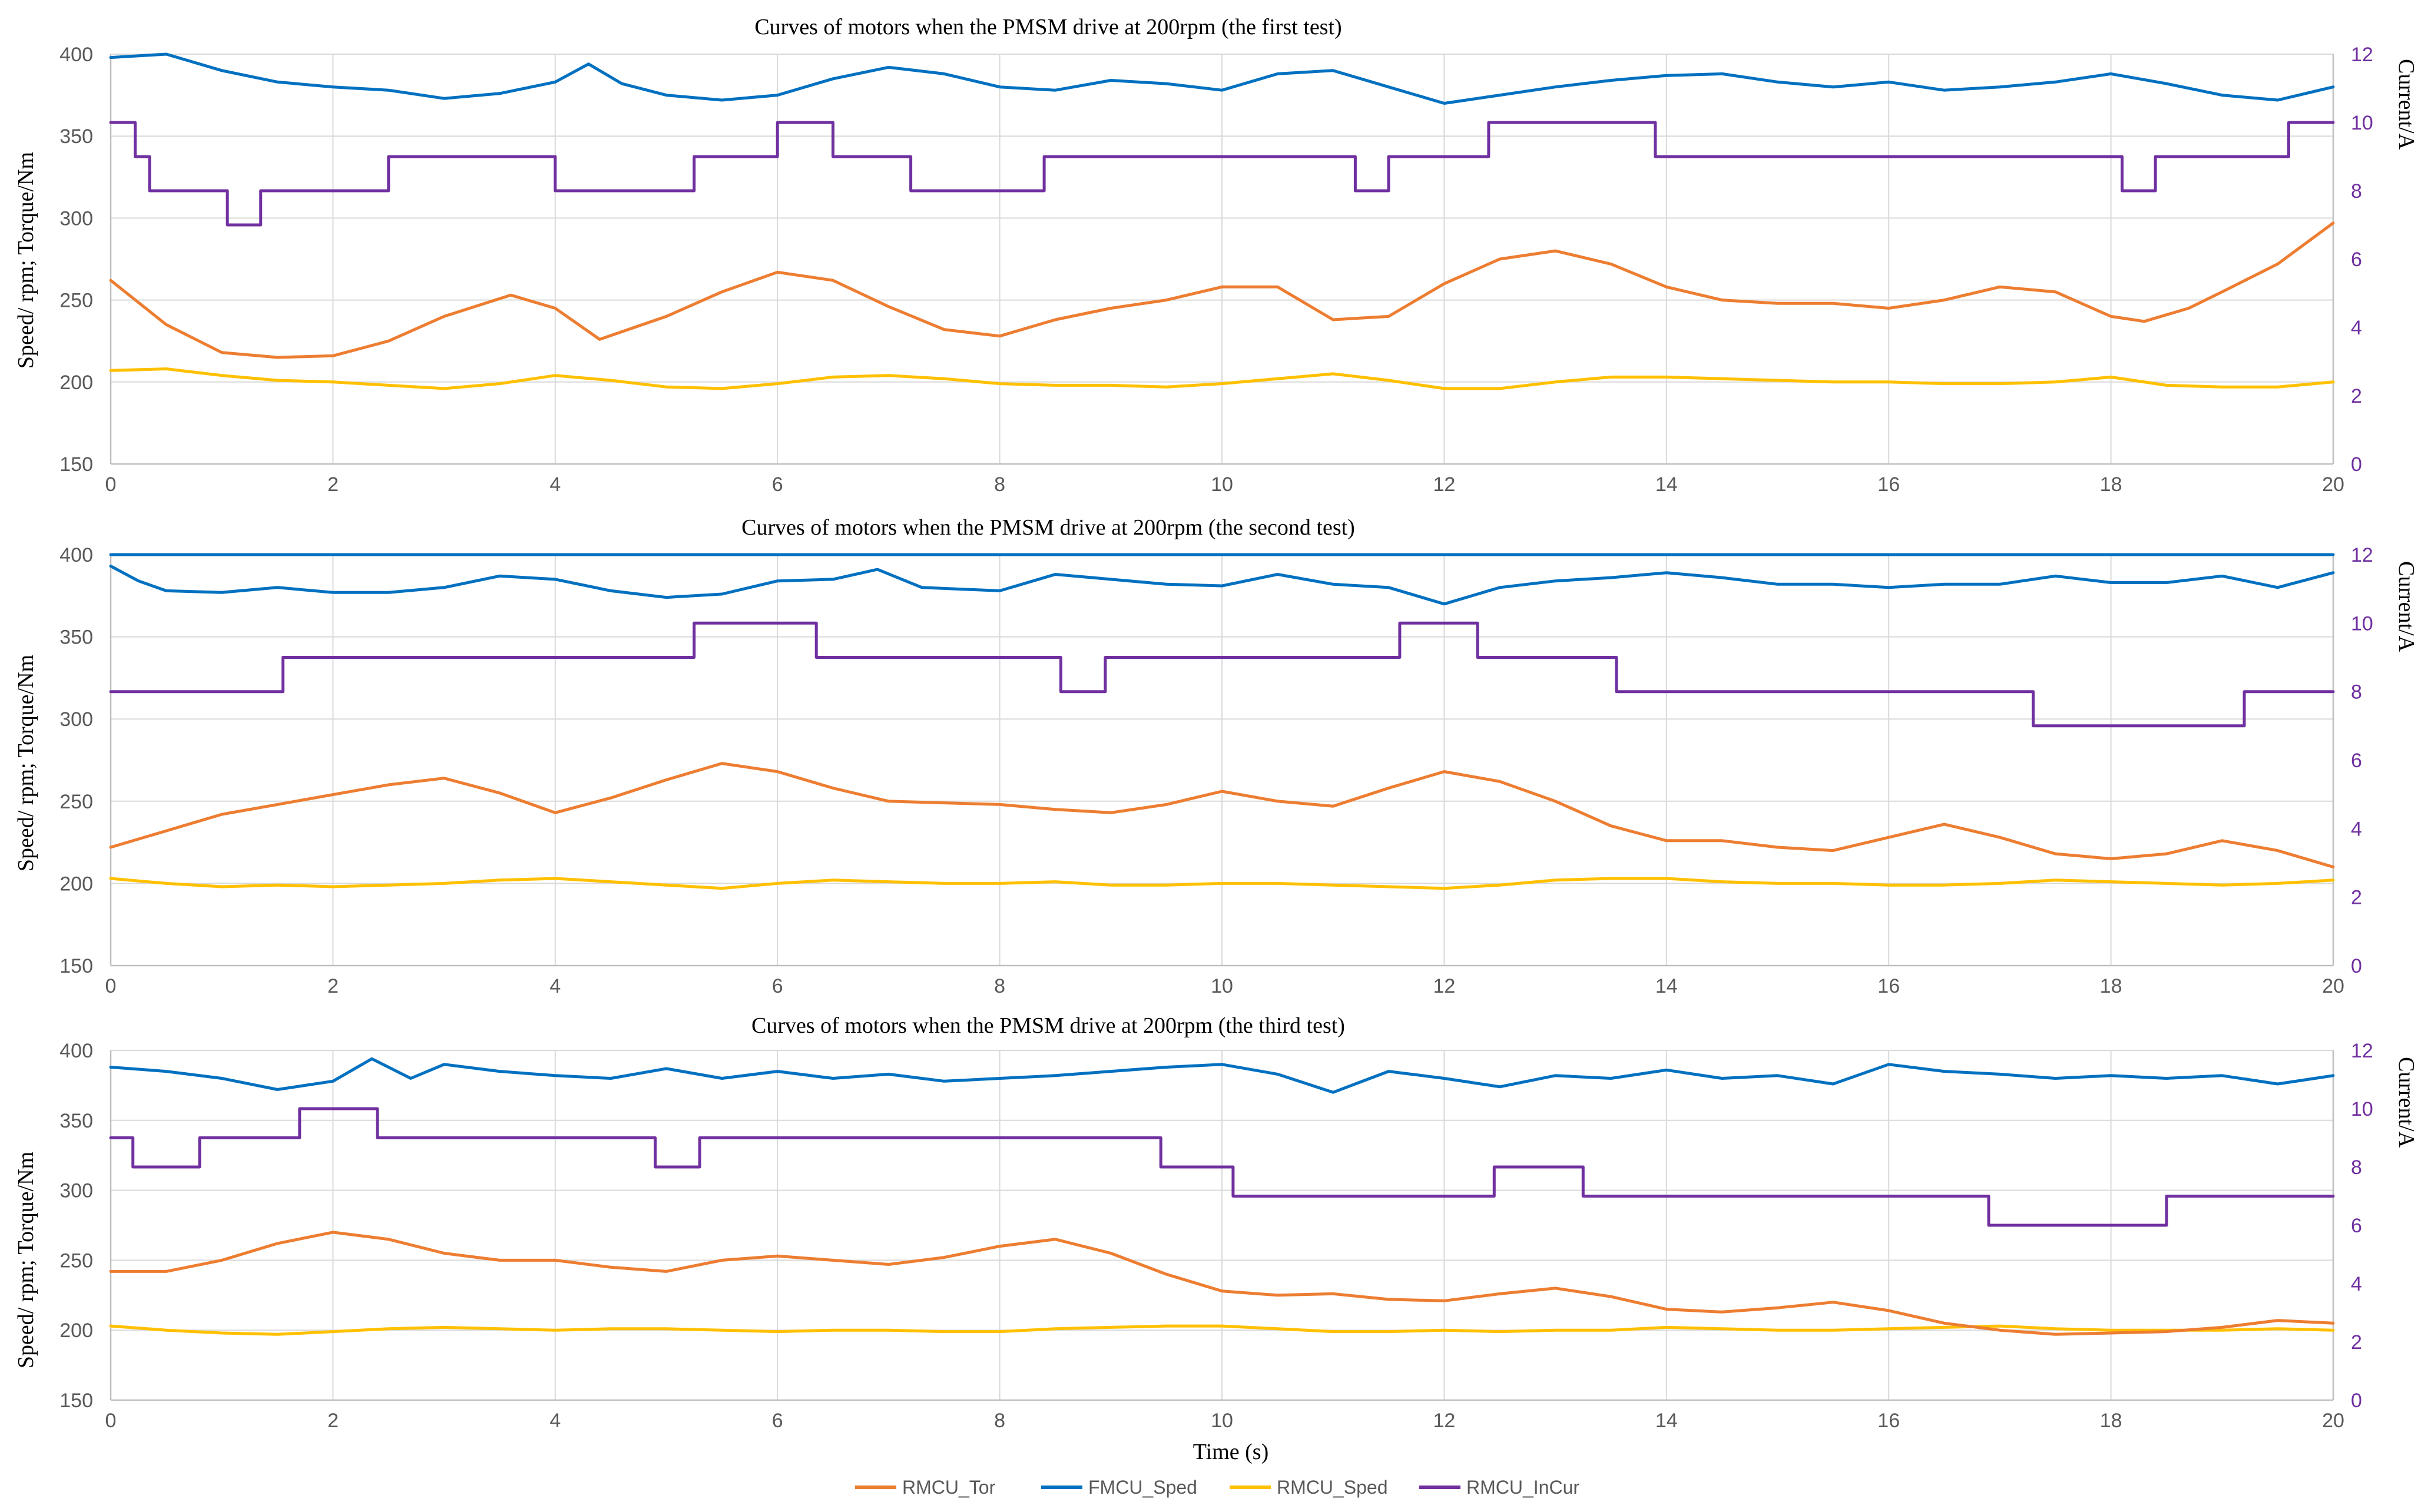 This screenshot has width=2418, height=1512. Describe the element at coordinates (949, 1487) in the screenshot. I see `legend-label-rmcu-tor: RMCU_Tor` at that location.